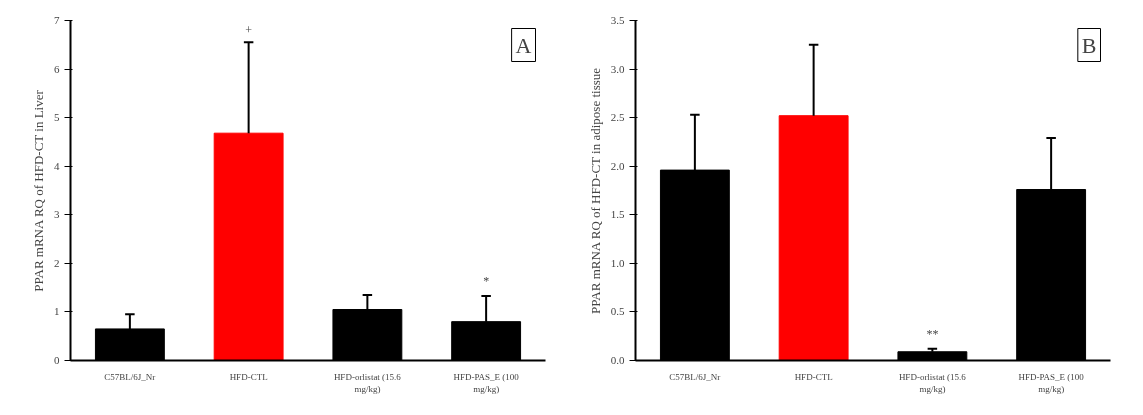  Describe the element at coordinates (1089, 45) in the screenshot. I see `annotation: B` at that location.